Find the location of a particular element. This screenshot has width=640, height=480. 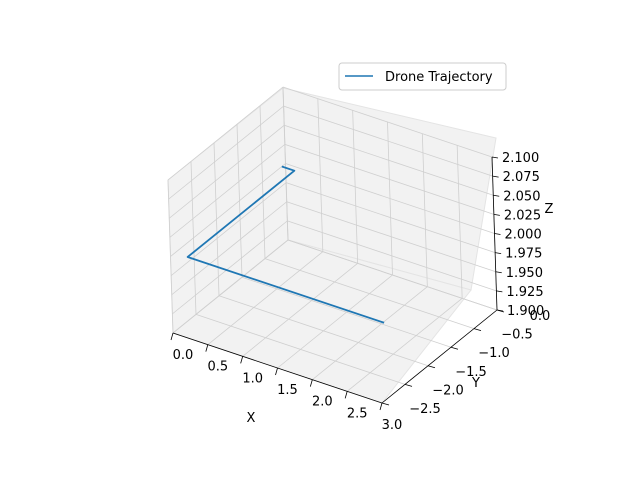

data-series is located at coordinates (285, 244).